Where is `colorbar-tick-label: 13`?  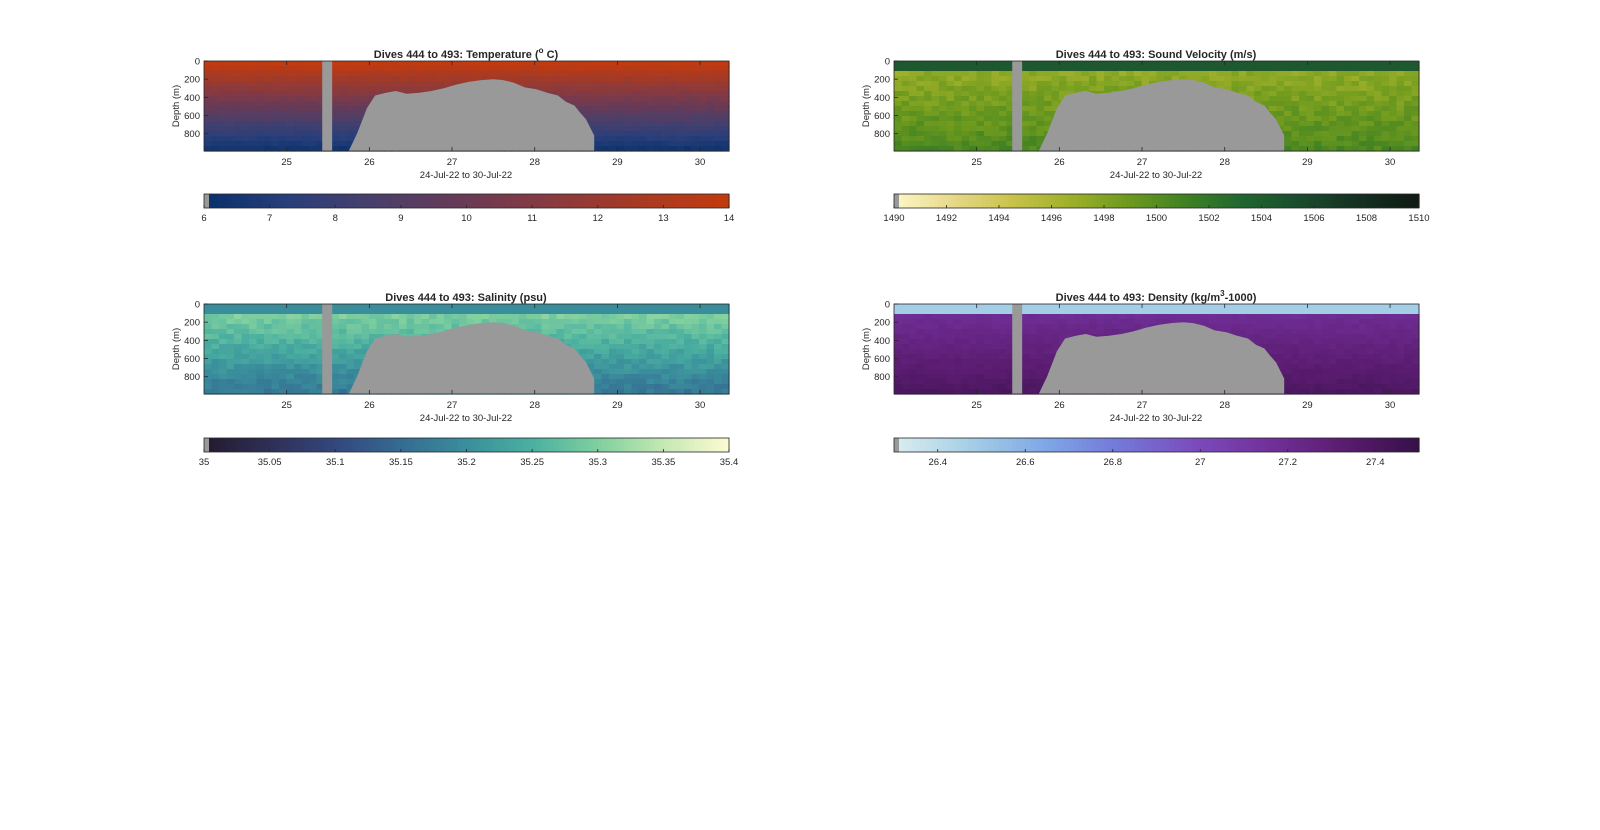 colorbar-tick-label: 13 is located at coordinates (663, 218).